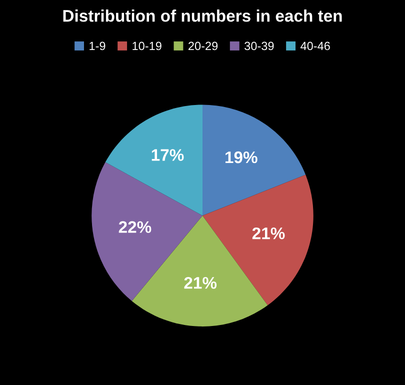 The height and width of the screenshot is (385, 405). What do you see at coordinates (203, 46) in the screenshot?
I see `legend-label: 20-29` at bounding box center [203, 46].